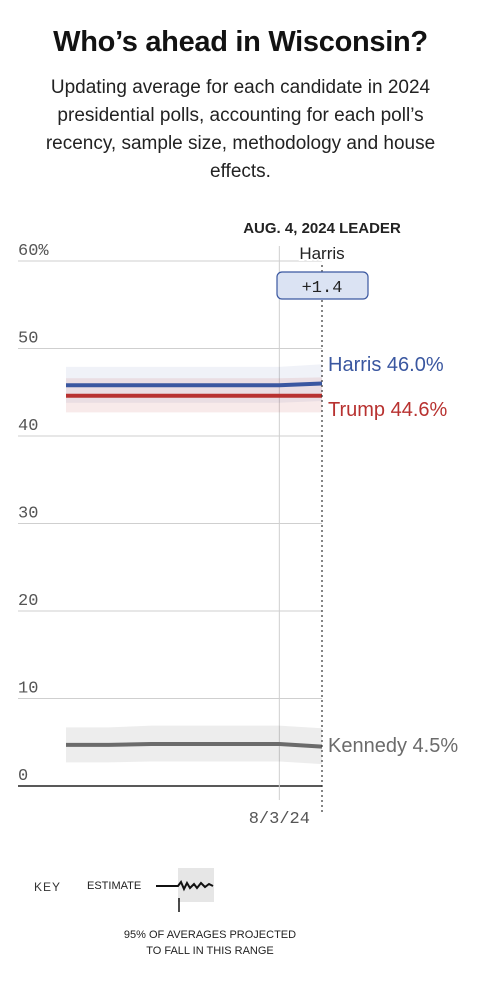 The width and height of the screenshot is (481, 1000). I want to click on y-tick-label: 60%, so click(33, 251).